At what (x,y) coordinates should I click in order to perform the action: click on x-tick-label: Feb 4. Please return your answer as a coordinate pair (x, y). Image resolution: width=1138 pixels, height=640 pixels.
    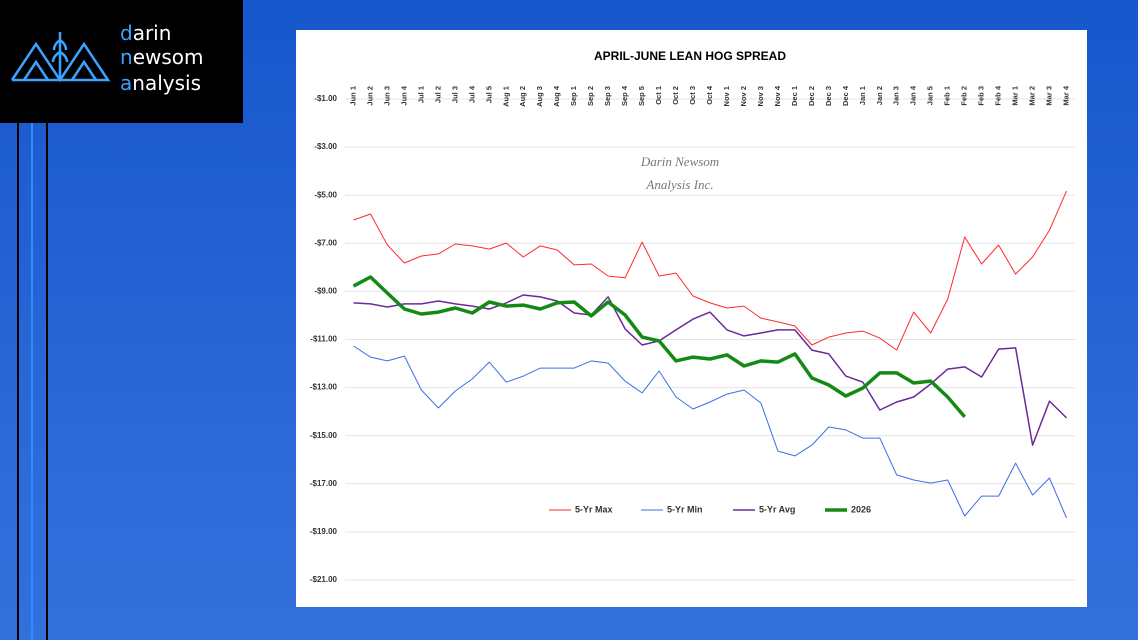
    Looking at the image, I should click on (998, 95).